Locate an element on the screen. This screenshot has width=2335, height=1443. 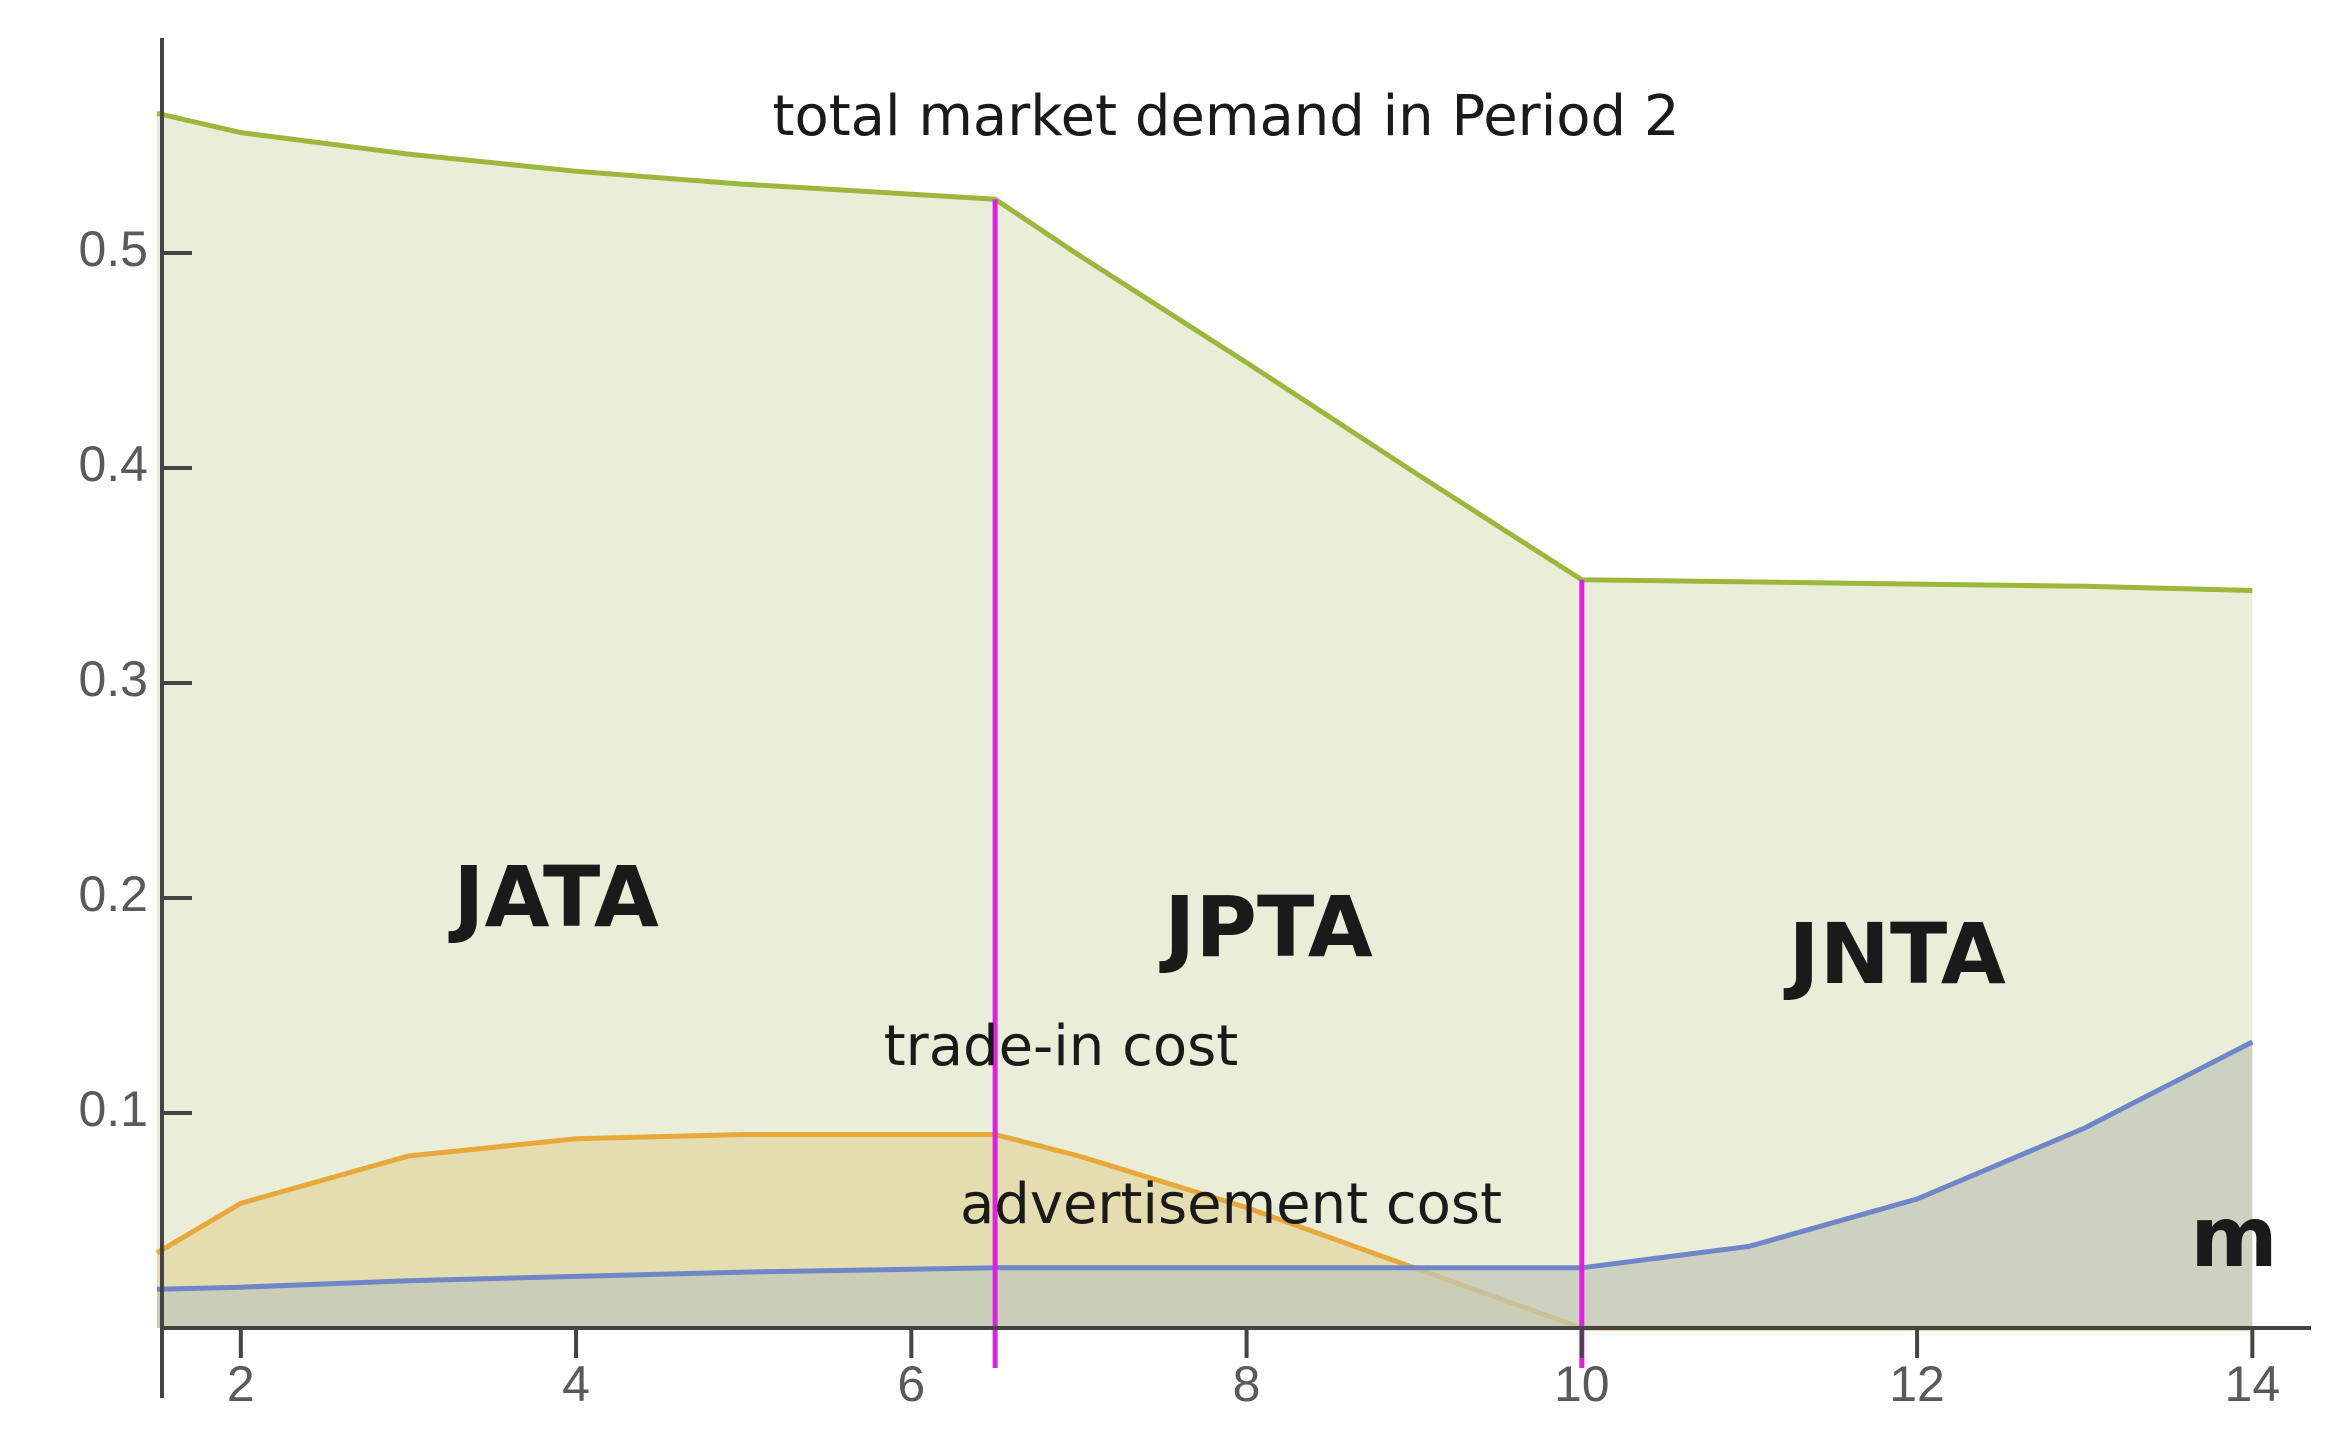
chart-title: total market demand in Period 2 is located at coordinates (1226, 116).